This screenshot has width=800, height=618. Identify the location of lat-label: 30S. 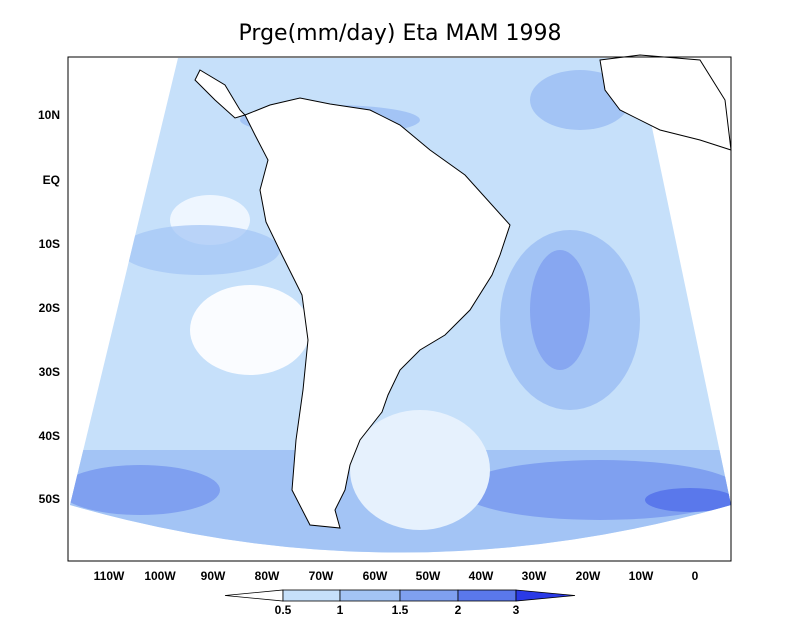
(49, 372).